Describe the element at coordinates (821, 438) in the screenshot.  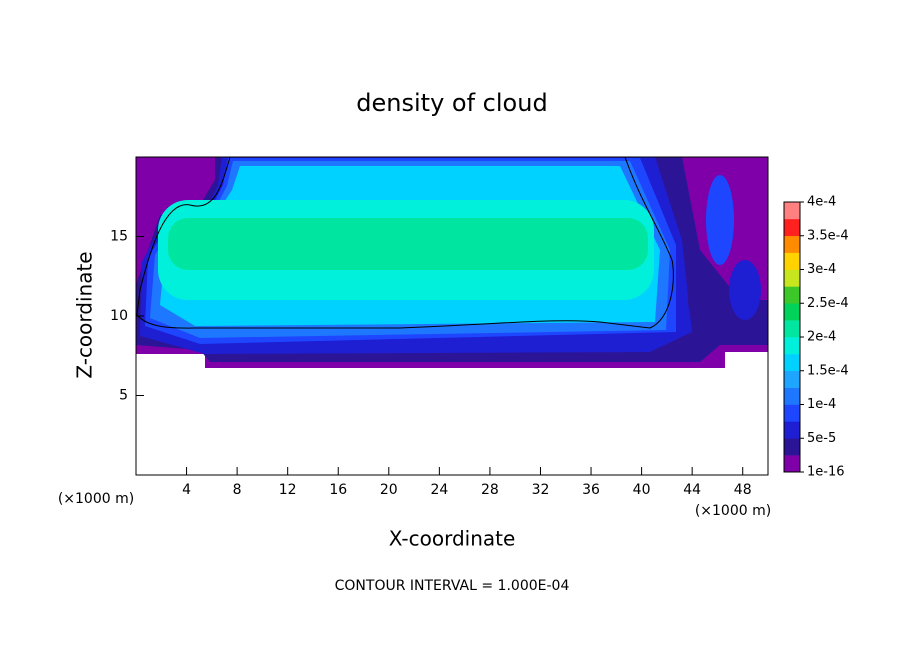
I see `colorbar-tick-label: 5e-5` at that location.